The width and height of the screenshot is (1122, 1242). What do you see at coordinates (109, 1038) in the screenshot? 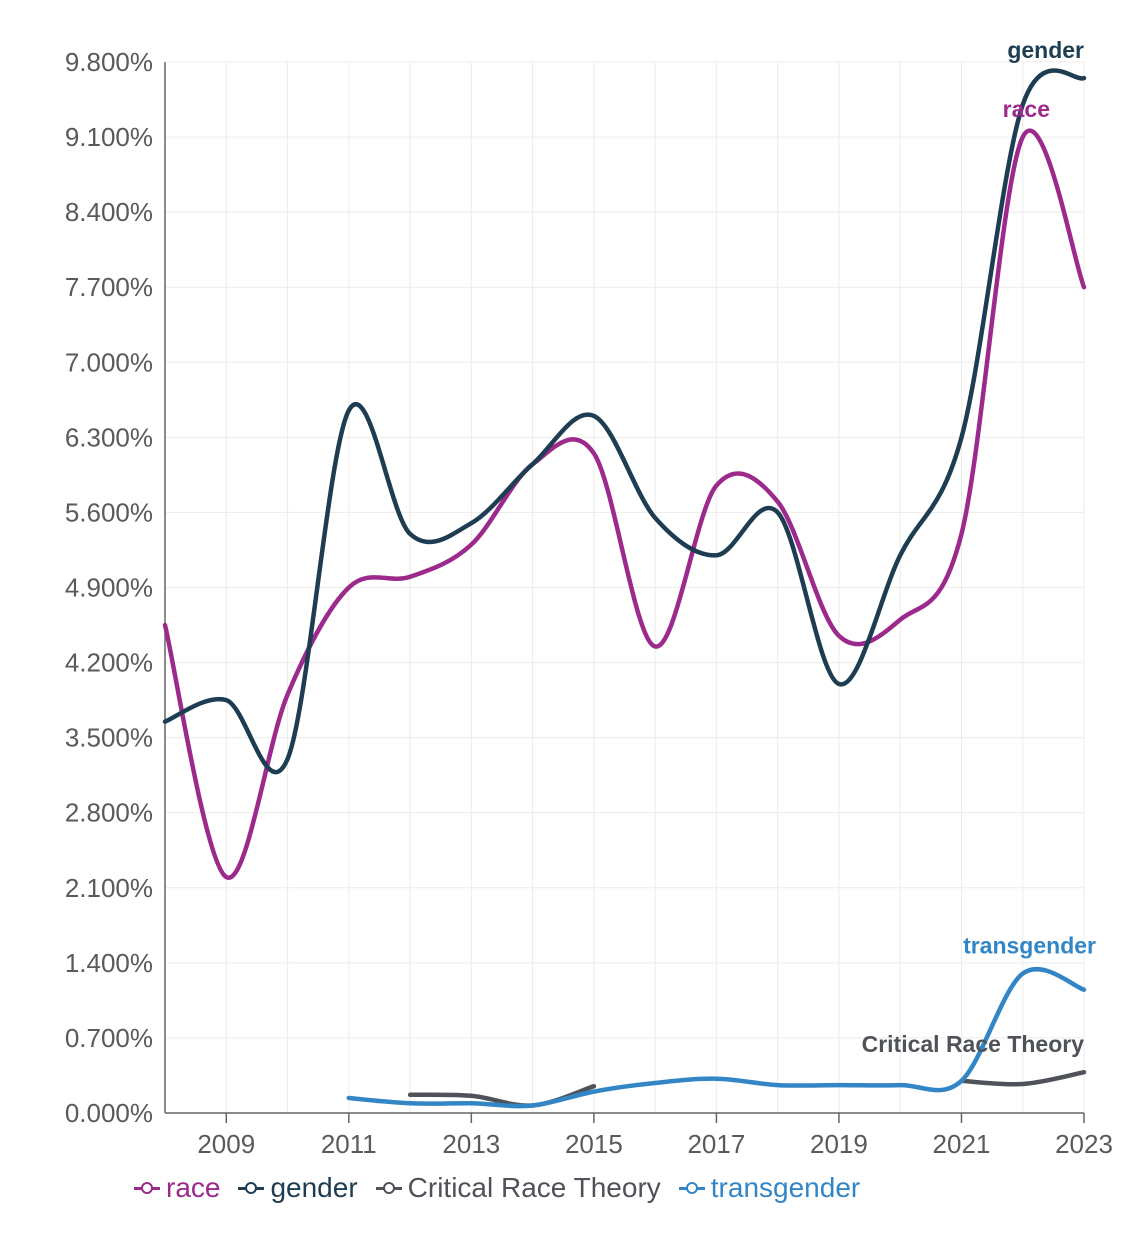
I see `y-tick-label: 0.700%` at bounding box center [109, 1038].